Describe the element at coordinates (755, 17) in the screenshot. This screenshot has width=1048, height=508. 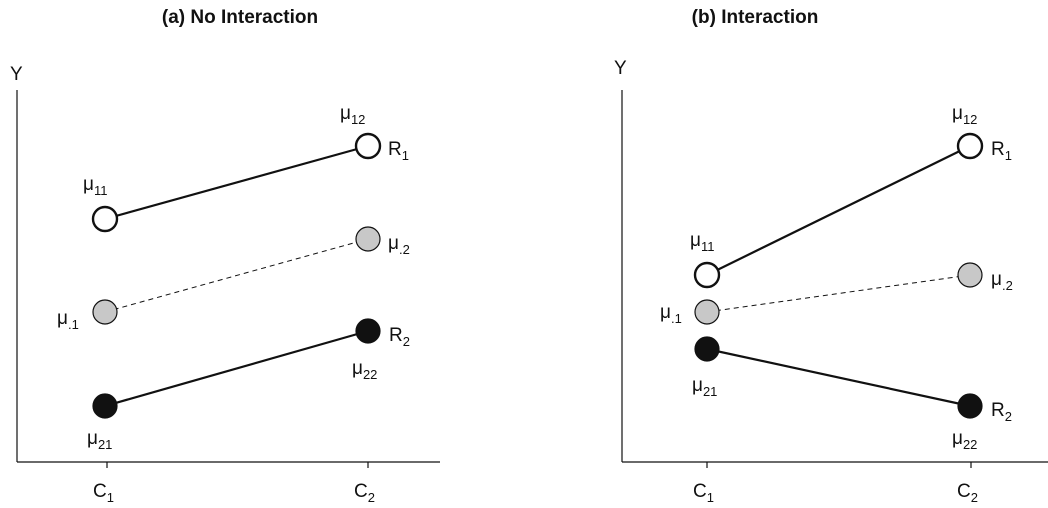
I see `panel-title: (b) Interaction` at that location.